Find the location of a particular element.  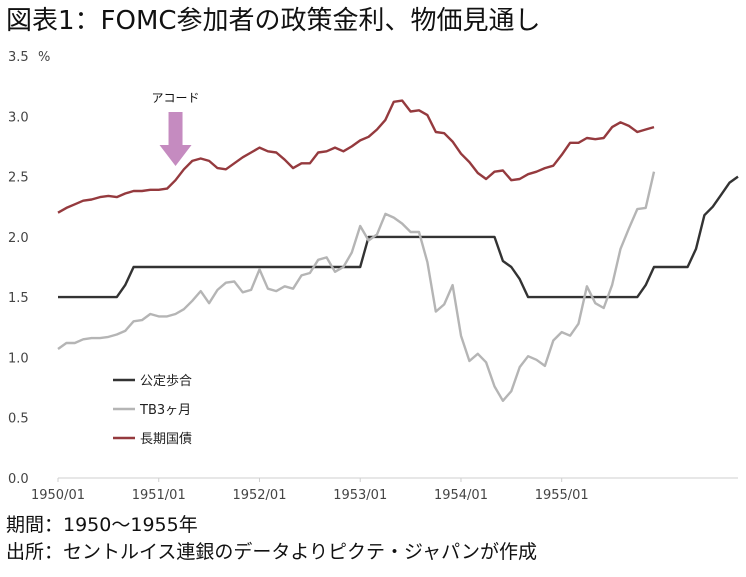

source-caption: 出所：セントルイス連銀のデータよりピクテ・ジャパンが作成 is located at coordinates (272, 552).